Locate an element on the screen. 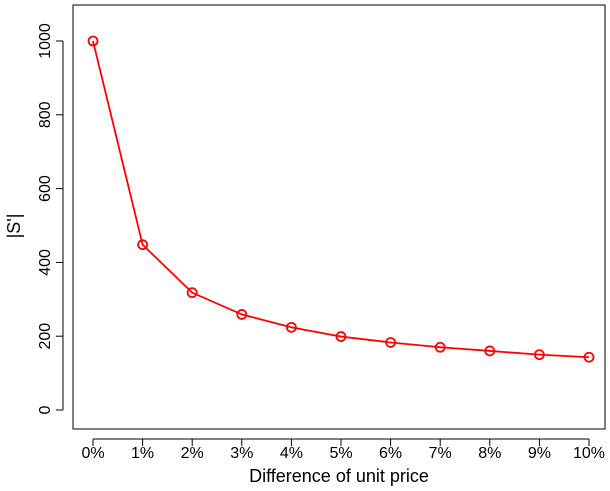 The image size is (610, 491). y-axis: 0 200 400 600 800 1000 is located at coordinates (50, 218).